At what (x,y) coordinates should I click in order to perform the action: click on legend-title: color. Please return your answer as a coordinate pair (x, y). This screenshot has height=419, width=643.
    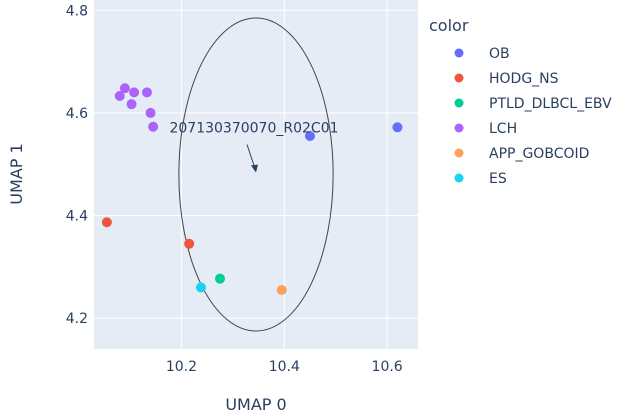
    Looking at the image, I should click on (449, 25).